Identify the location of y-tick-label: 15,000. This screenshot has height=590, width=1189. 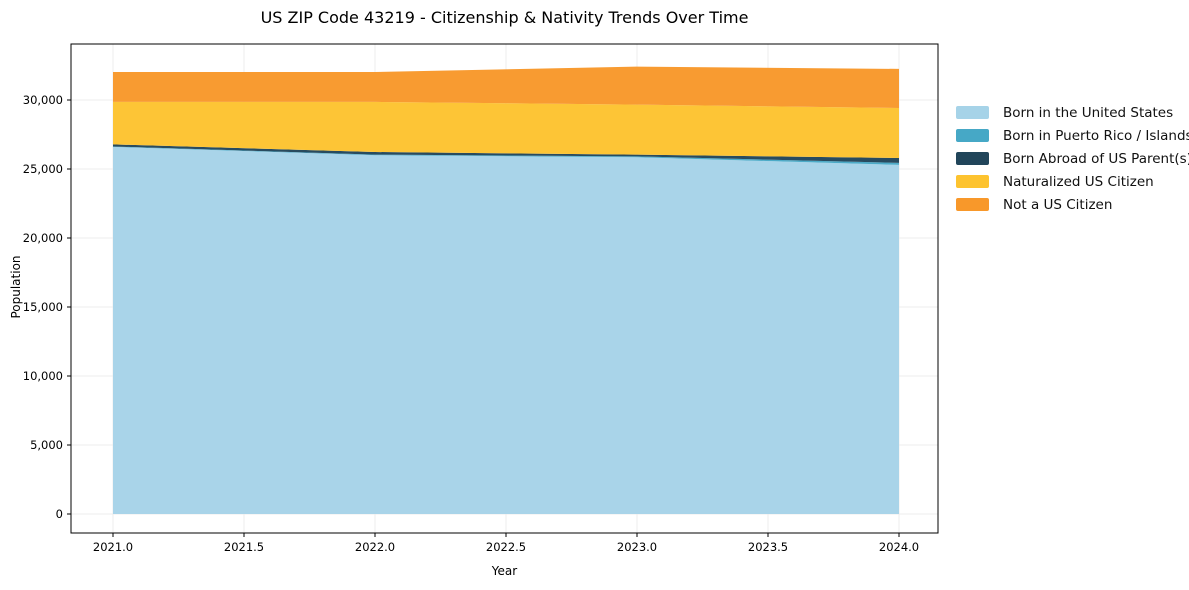
(43, 307).